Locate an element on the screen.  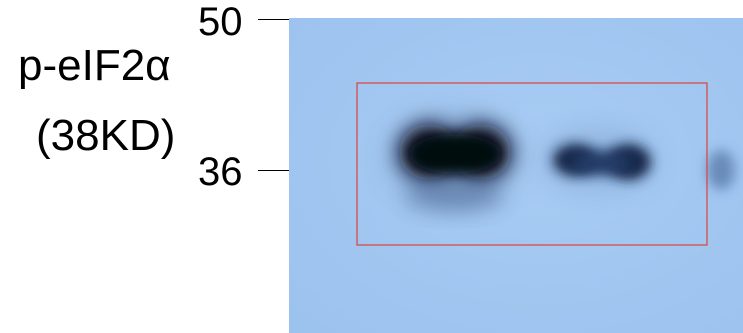
marker-label-50: 50 is located at coordinates (220, 22).